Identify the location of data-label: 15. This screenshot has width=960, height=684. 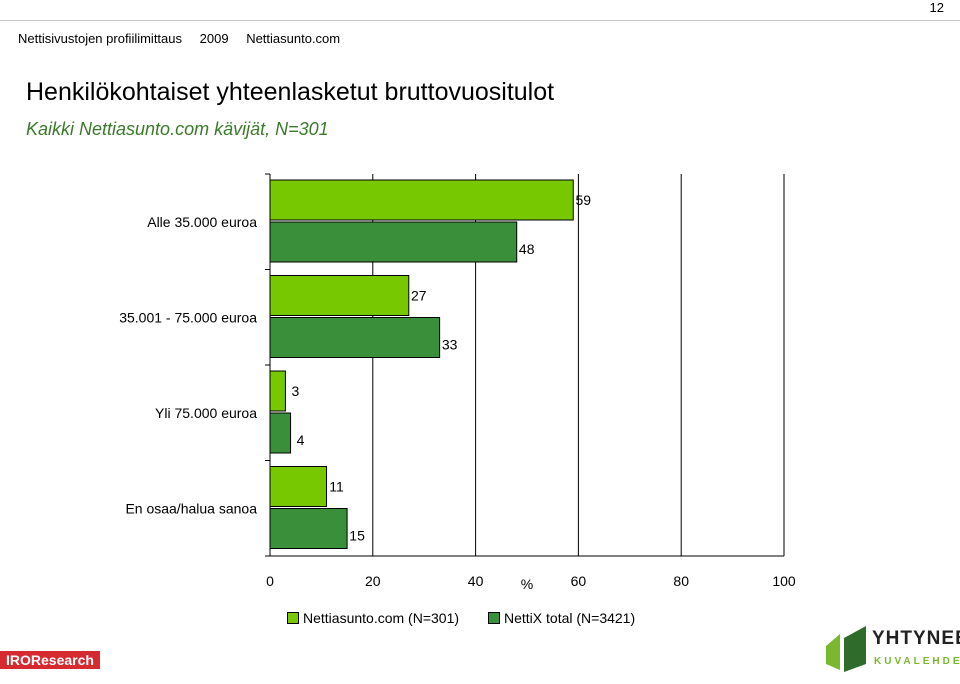
(357, 536).